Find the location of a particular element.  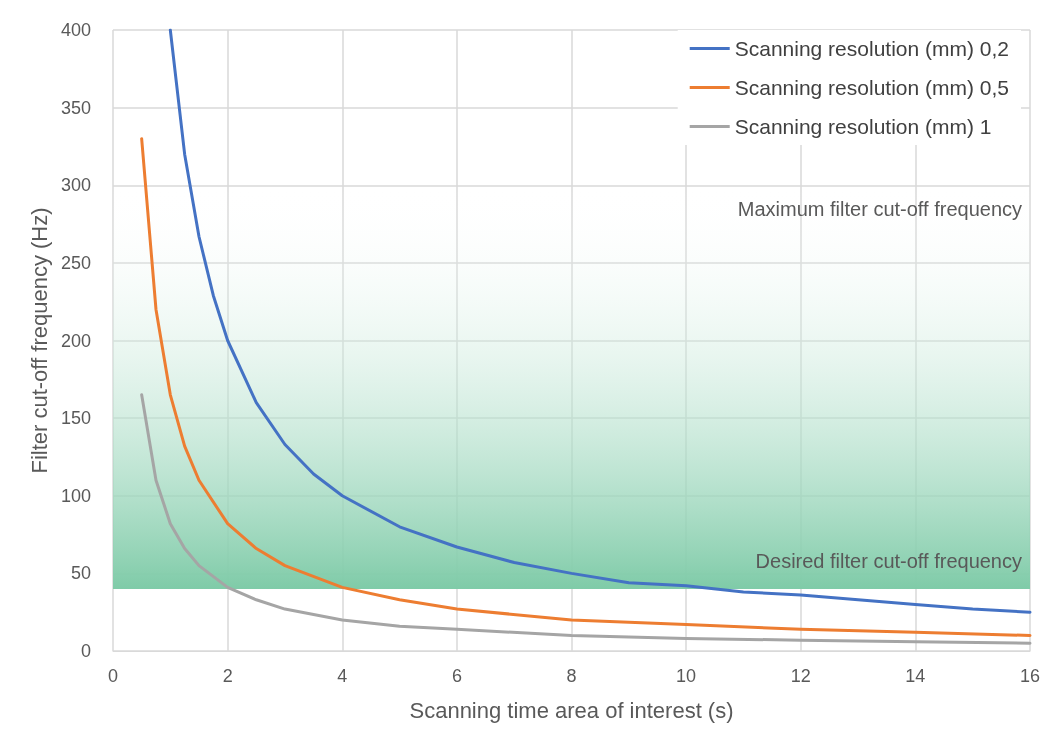

y-tick-label: 400 is located at coordinates (75, 30).